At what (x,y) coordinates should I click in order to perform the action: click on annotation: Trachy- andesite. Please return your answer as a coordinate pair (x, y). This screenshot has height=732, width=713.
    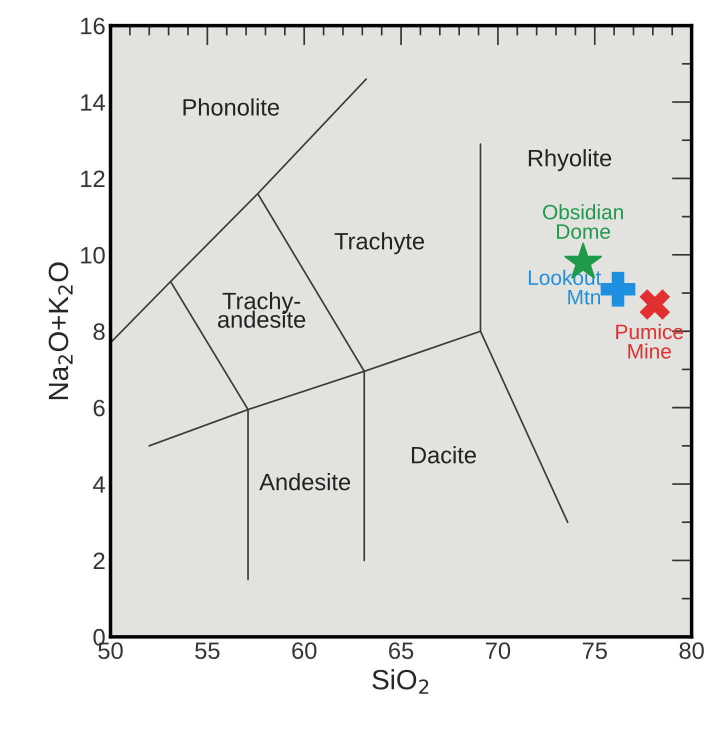
    Looking at the image, I should click on (262, 310).